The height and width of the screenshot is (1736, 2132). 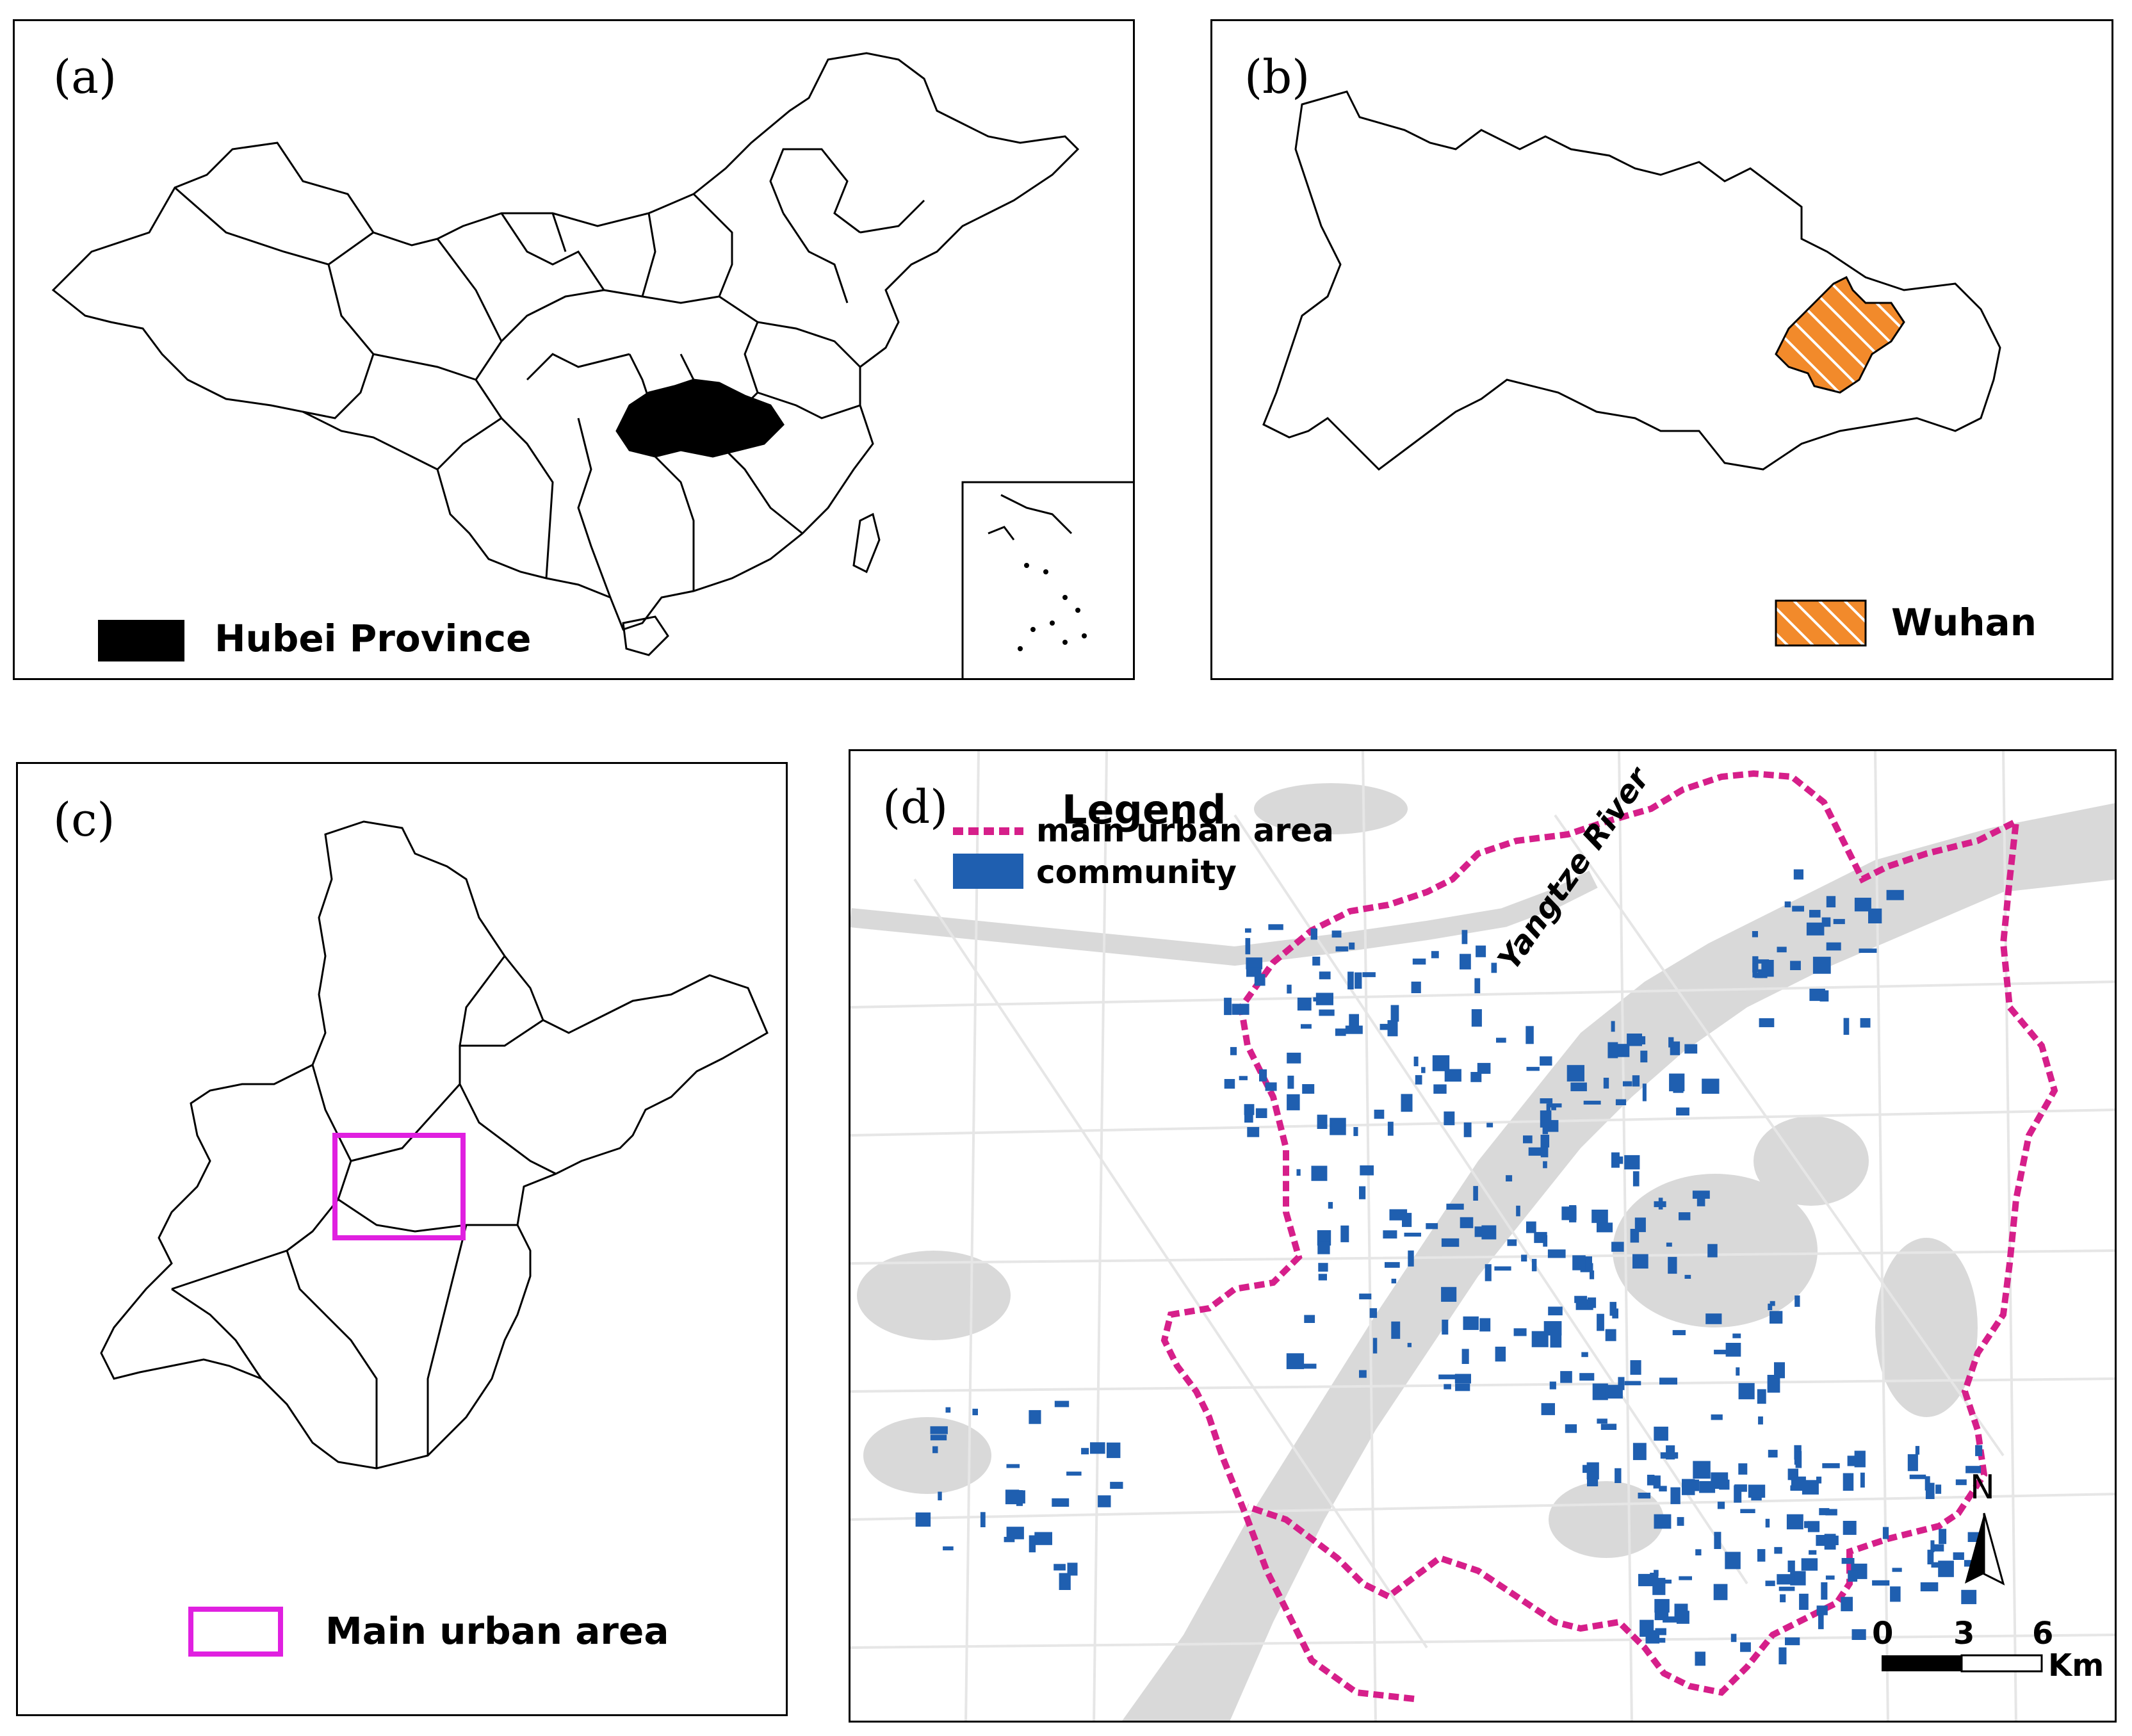 What do you see at coordinates (85, 77) in the screenshot?
I see `panel-a-label: (a)` at bounding box center [85, 77].